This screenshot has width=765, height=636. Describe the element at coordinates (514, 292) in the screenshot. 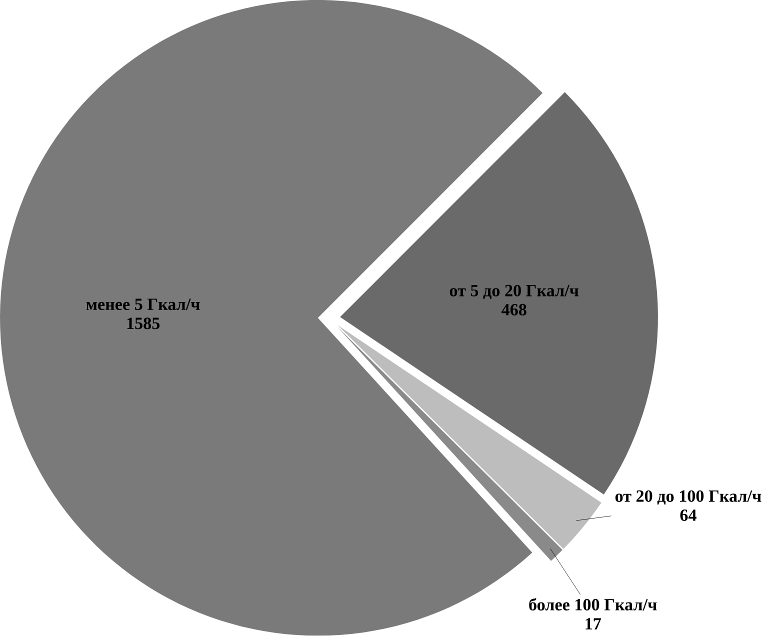

I see `slice-label: от 5 до 20 Гкал/ч` at that location.